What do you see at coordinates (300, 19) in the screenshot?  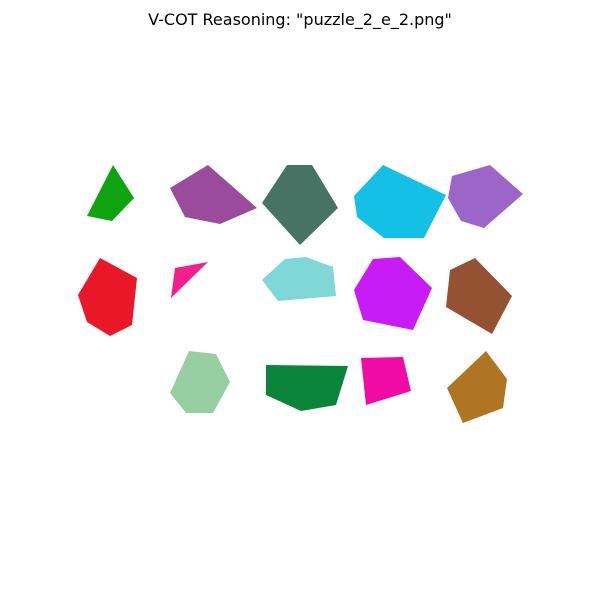 I see `figure-title: V-COT Reasoning: "puzzle_2_e_2.png"` at bounding box center [300, 19].